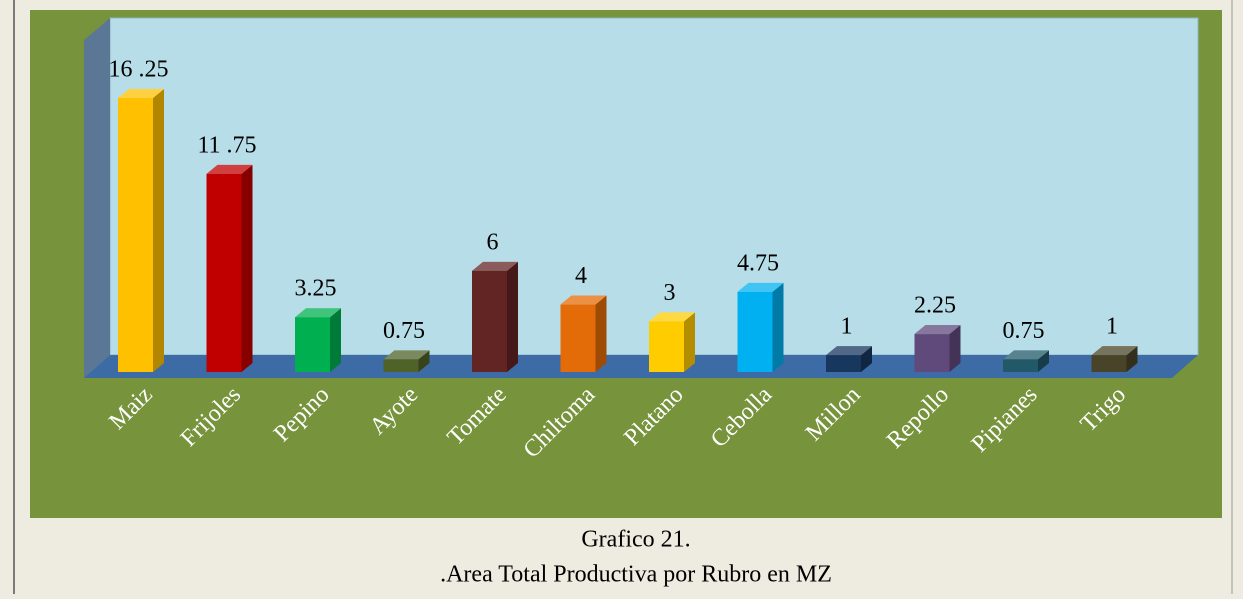 The image size is (1243, 599). I want to click on data-label: 3, so click(670, 293).